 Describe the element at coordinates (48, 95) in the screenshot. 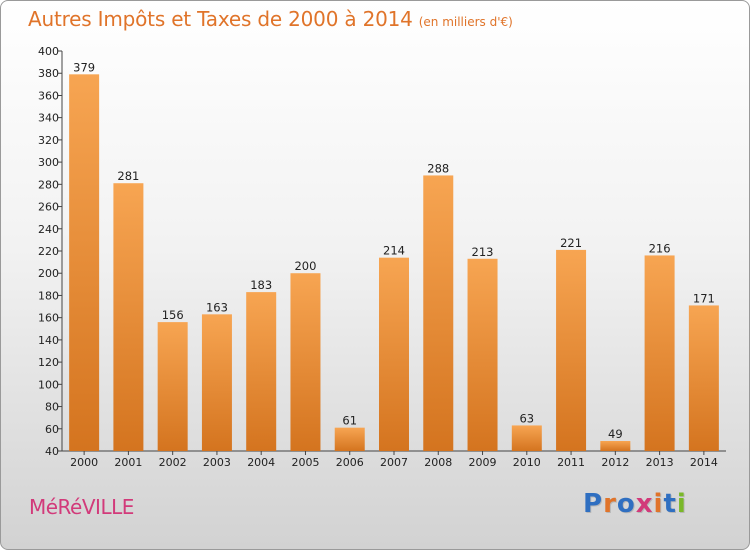

I see `y-tick-label: 360` at that location.